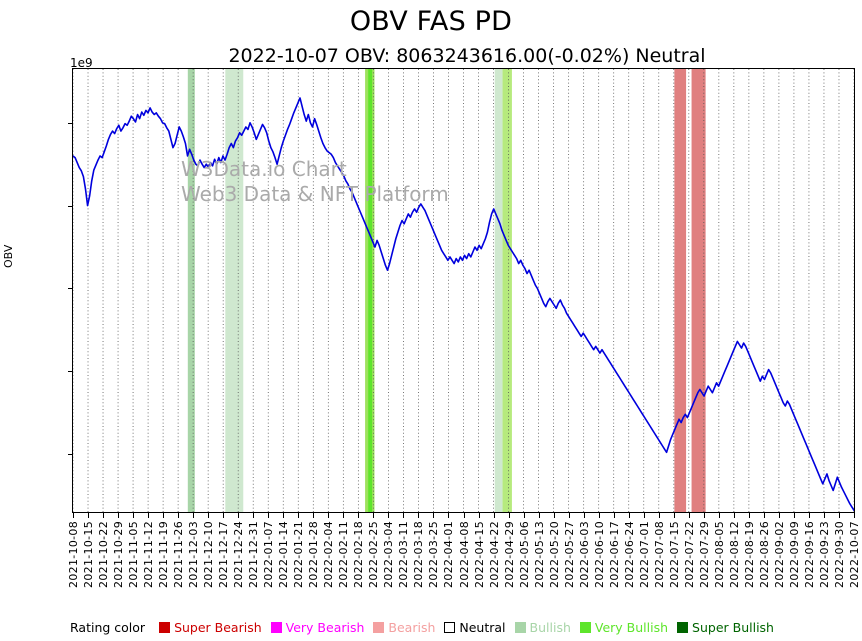 This screenshot has width=862, height=641. Describe the element at coordinates (239, 554) in the screenshot. I see `x-tick-label: 2021-12-24` at that location.